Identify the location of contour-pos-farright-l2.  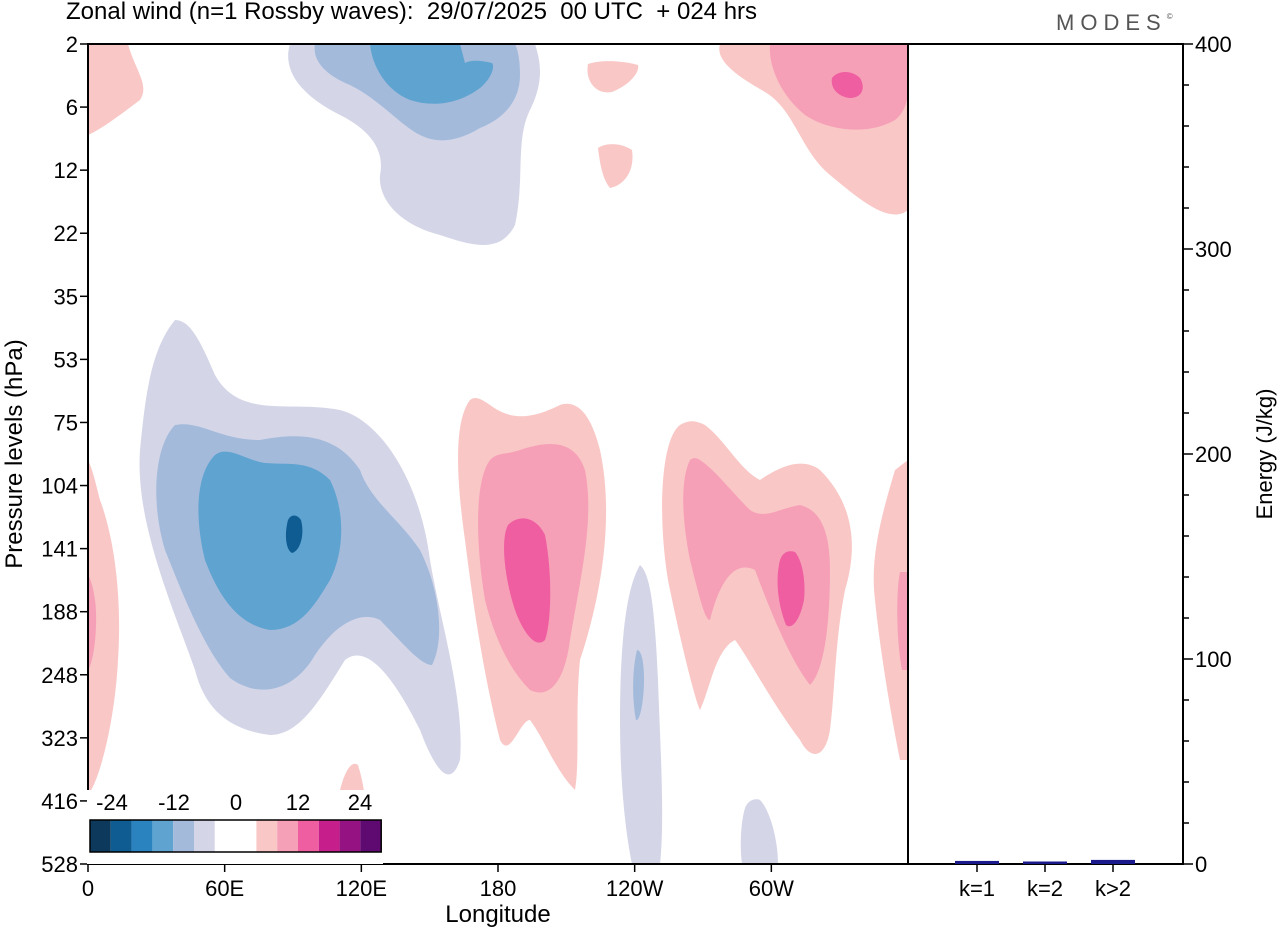
(902, 621).